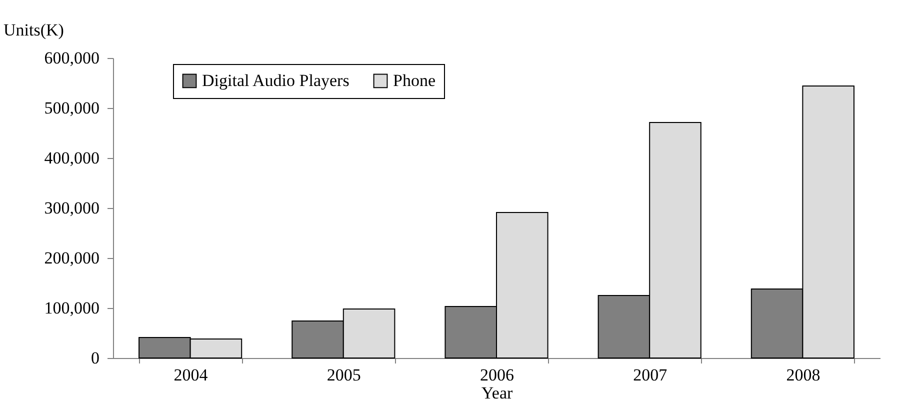 The height and width of the screenshot is (419, 905). Describe the element at coordinates (72, 158) in the screenshot. I see `y-tick-label: 400,000` at that location.